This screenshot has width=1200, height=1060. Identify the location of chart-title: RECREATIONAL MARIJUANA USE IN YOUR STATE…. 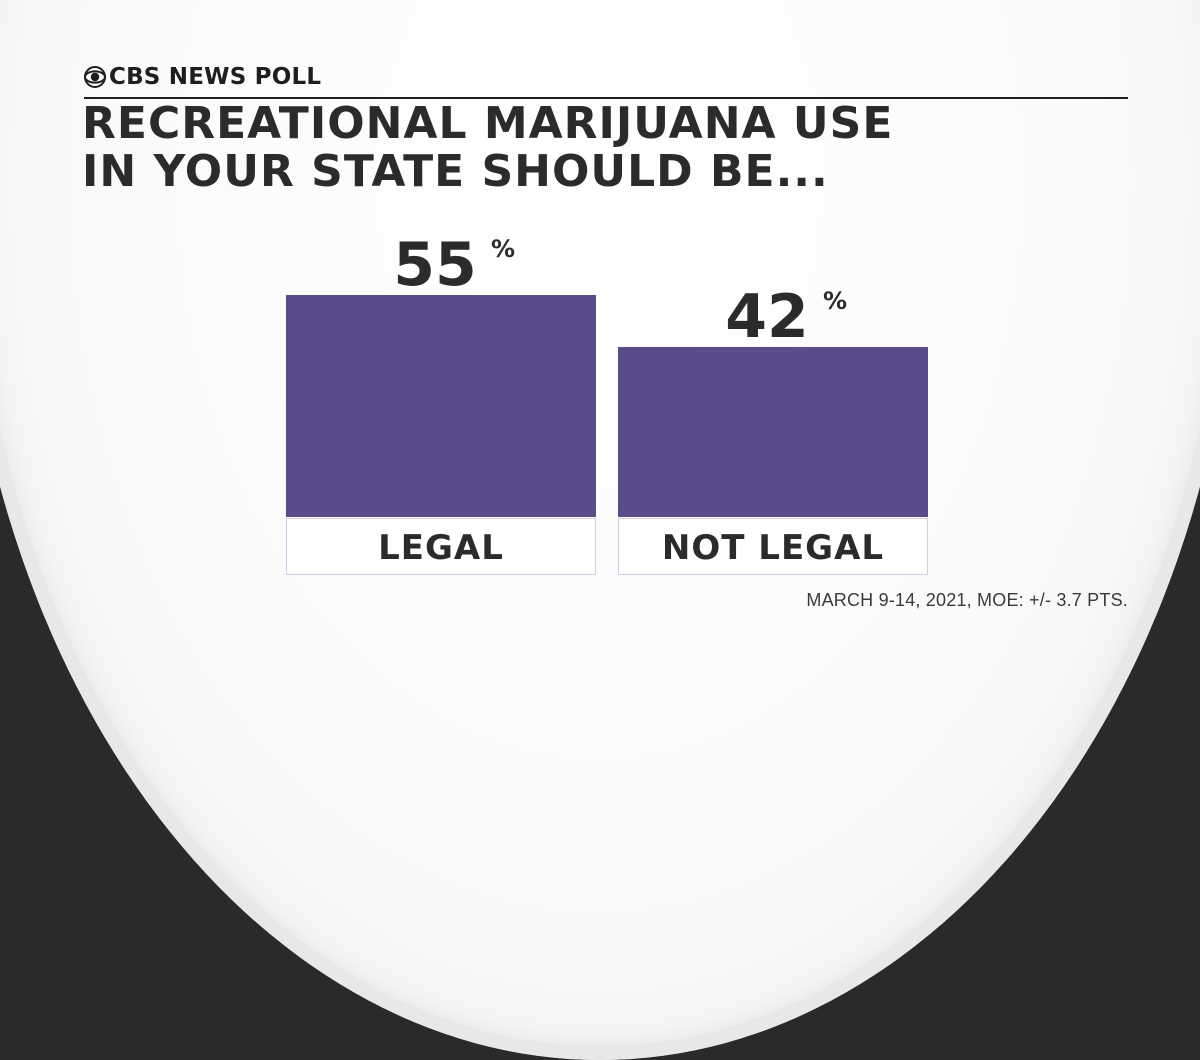
(612, 148).